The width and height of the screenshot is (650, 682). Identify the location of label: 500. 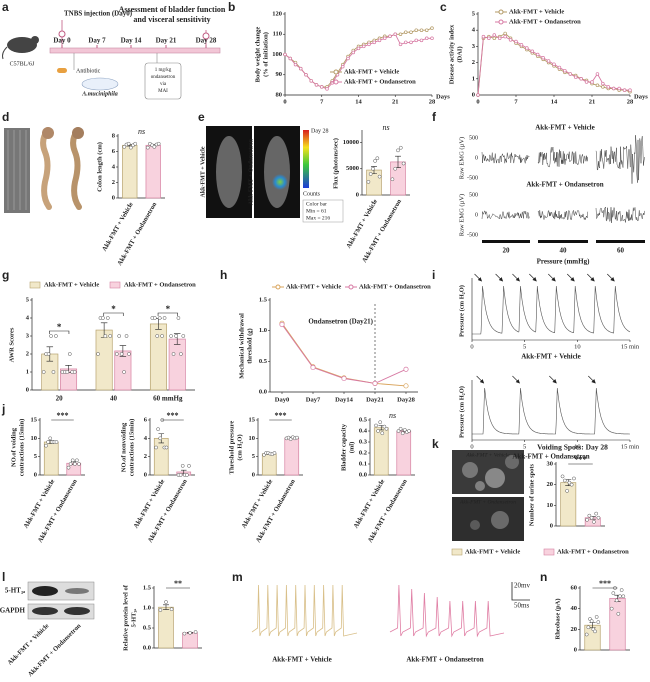
(473, 138).